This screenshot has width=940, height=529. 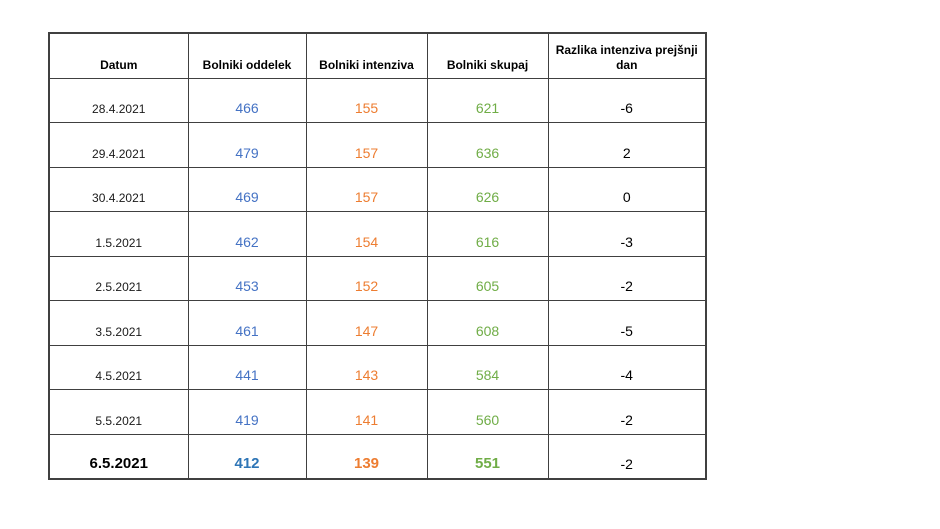 I want to click on cell-intenziva: 152, so click(x=366, y=278).